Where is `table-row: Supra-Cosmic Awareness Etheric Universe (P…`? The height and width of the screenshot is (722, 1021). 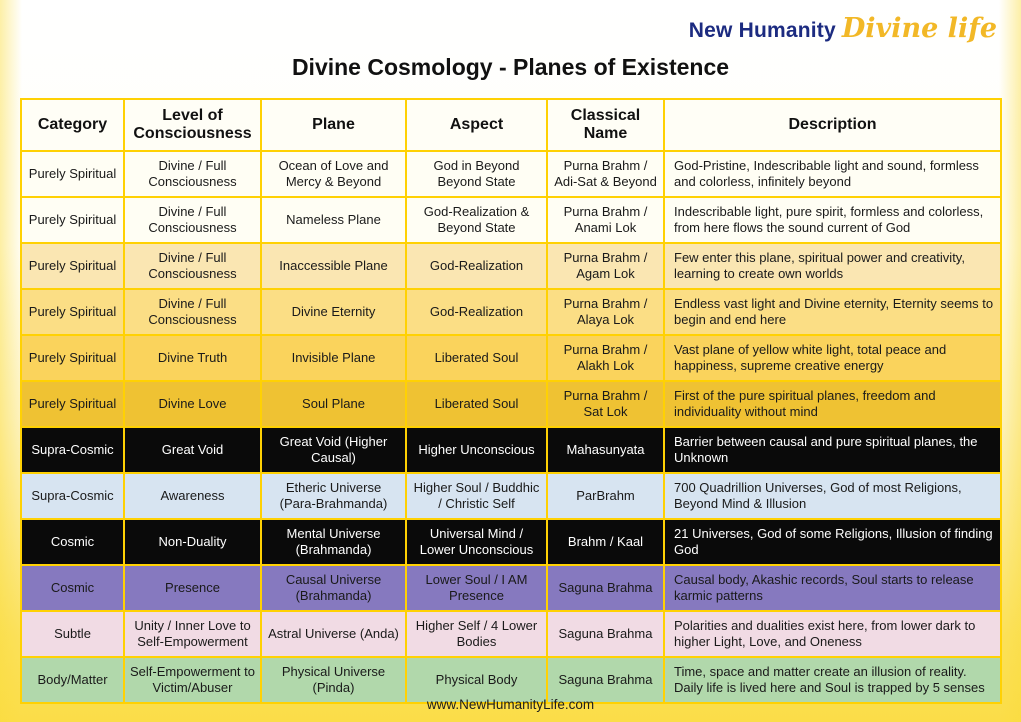 table-row: Supra-Cosmic Awareness Etheric Universe (P… is located at coordinates (511, 496).